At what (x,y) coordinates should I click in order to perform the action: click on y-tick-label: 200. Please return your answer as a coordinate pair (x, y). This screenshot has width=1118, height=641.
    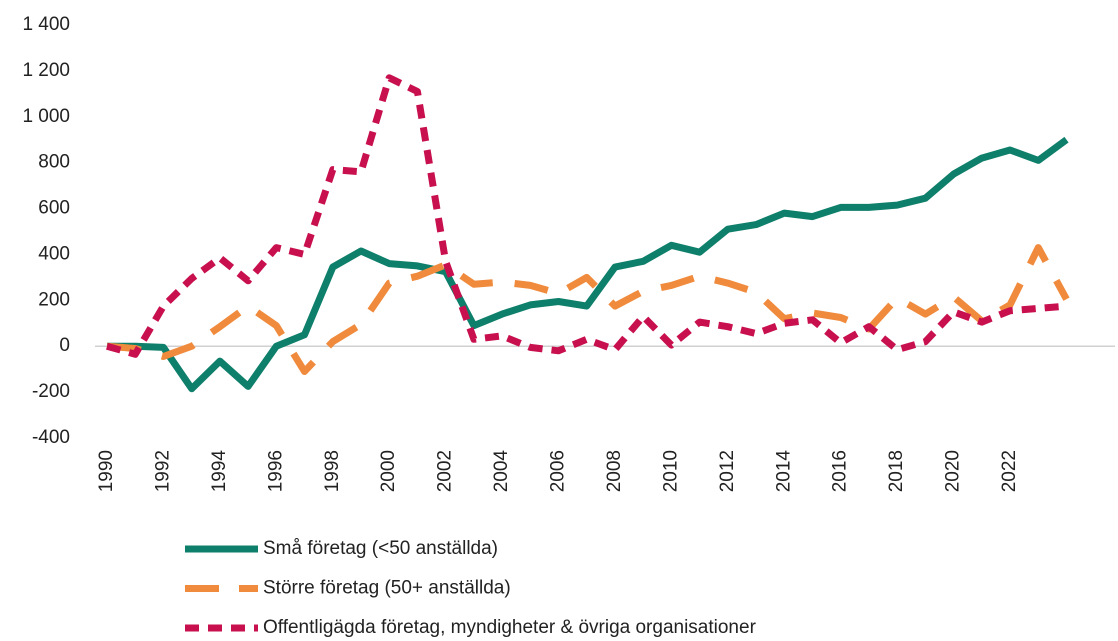
    Looking at the image, I should click on (54, 299).